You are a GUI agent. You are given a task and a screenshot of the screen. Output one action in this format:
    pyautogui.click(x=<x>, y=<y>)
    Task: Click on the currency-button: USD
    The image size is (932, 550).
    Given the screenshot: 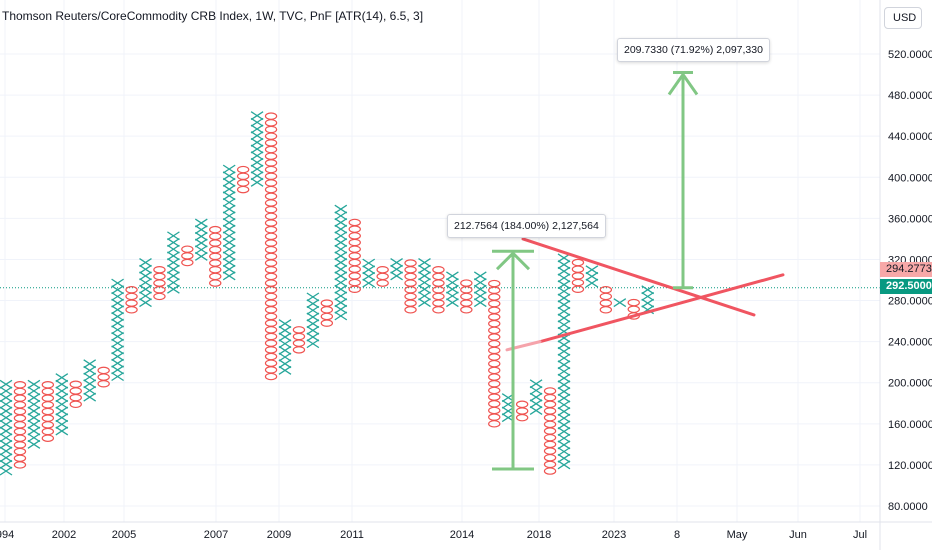 What is the action you would take?
    pyautogui.click(x=903, y=18)
    